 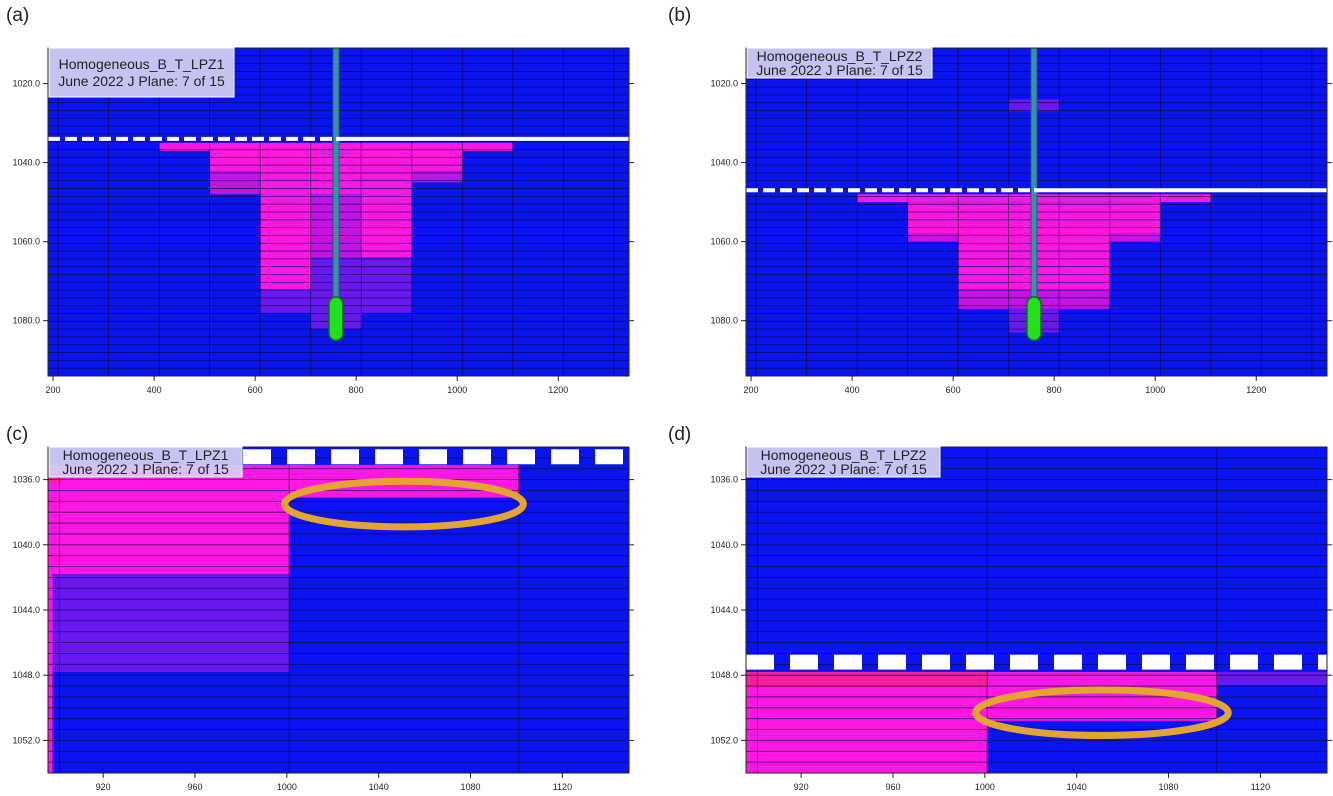 I want to click on panel-label-c: (c), so click(x=17, y=434).